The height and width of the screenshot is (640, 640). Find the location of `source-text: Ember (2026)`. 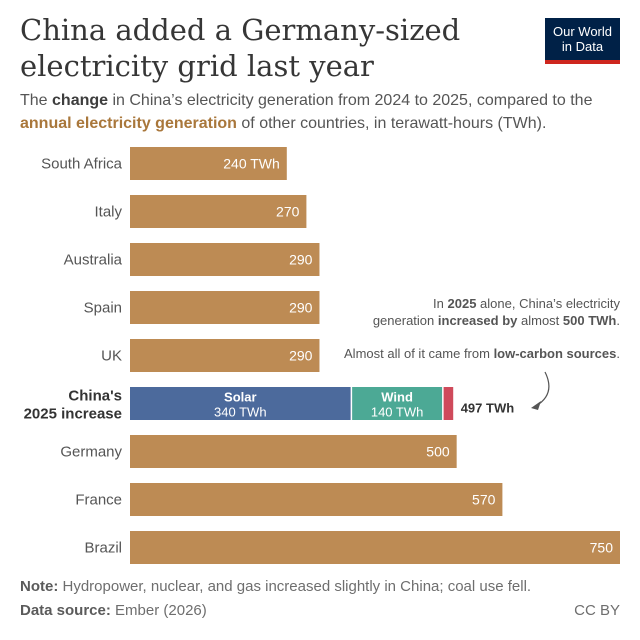

source-text: Ember (2026) is located at coordinates (158, 610).